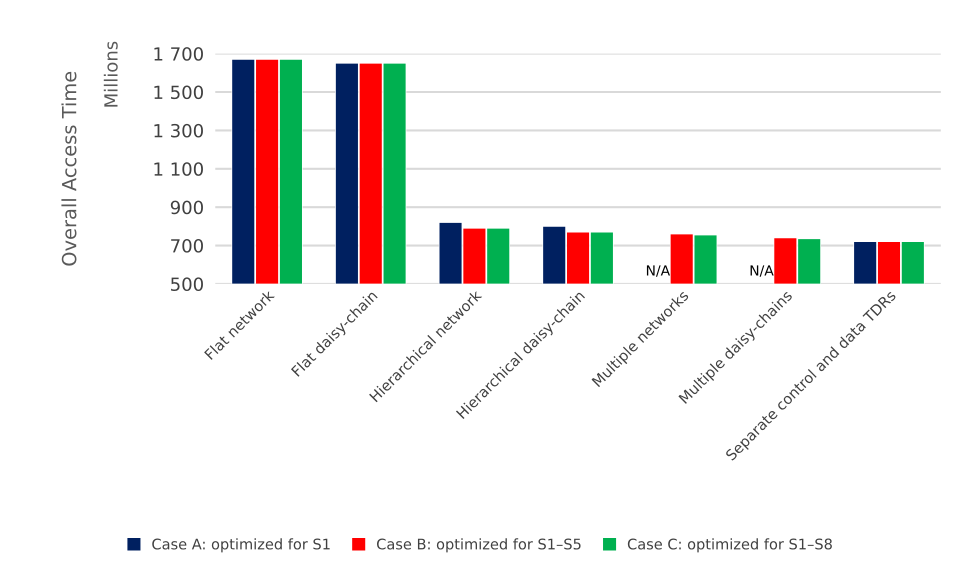 This screenshot has height=583, width=961. Describe the element at coordinates (178, 92) in the screenshot. I see `y-tick-label: 1 500` at that location.